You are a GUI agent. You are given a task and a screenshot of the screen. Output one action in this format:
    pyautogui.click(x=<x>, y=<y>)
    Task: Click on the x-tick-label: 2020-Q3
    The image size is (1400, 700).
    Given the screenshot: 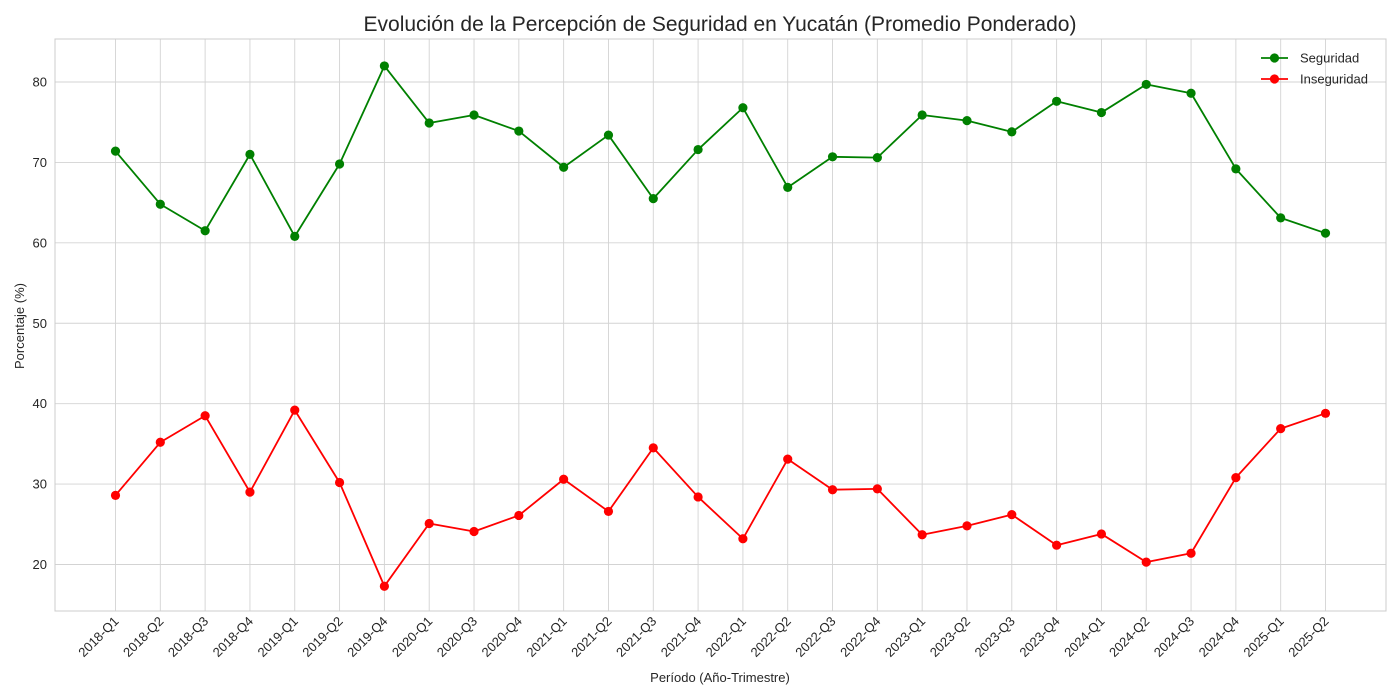 What is the action you would take?
    pyautogui.click(x=457, y=637)
    